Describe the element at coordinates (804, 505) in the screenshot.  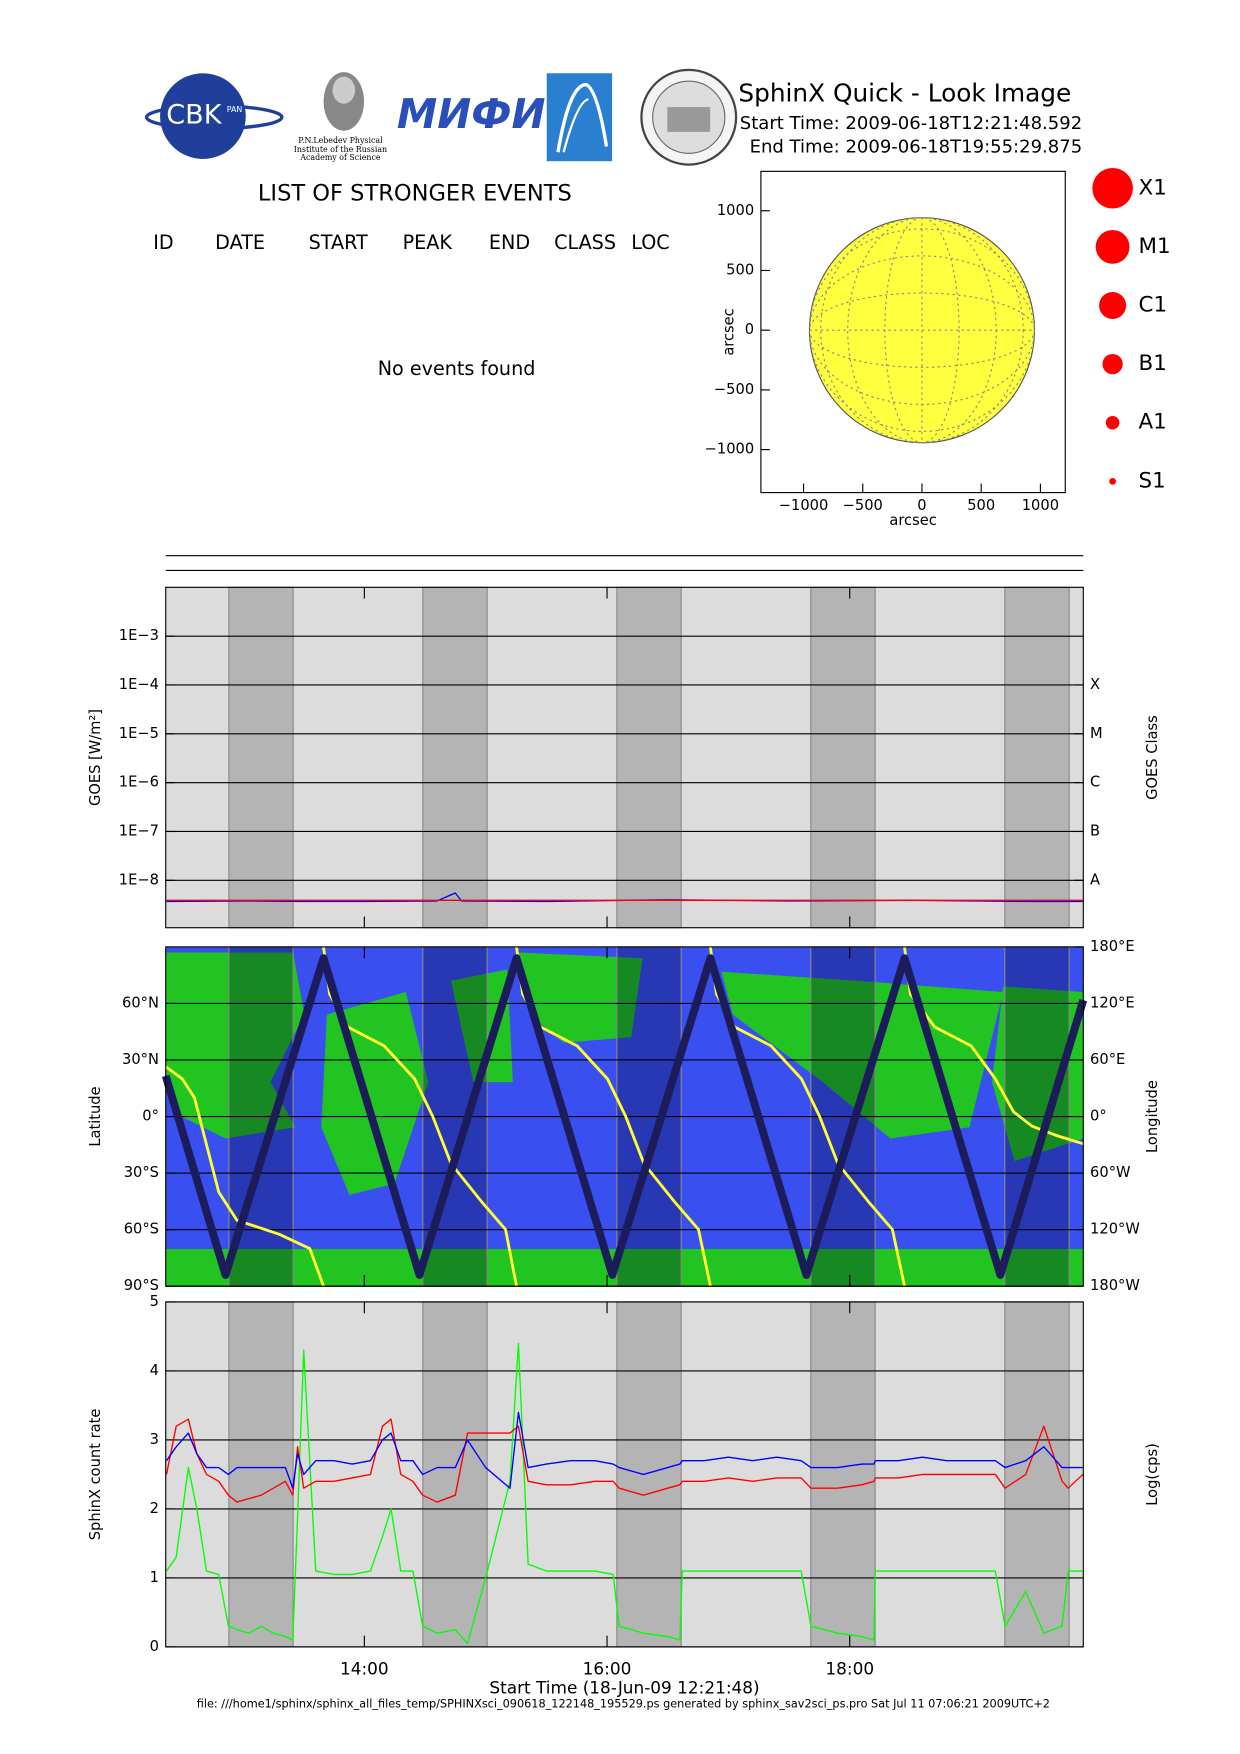
I see `x-tick-label: −1000` at that location.